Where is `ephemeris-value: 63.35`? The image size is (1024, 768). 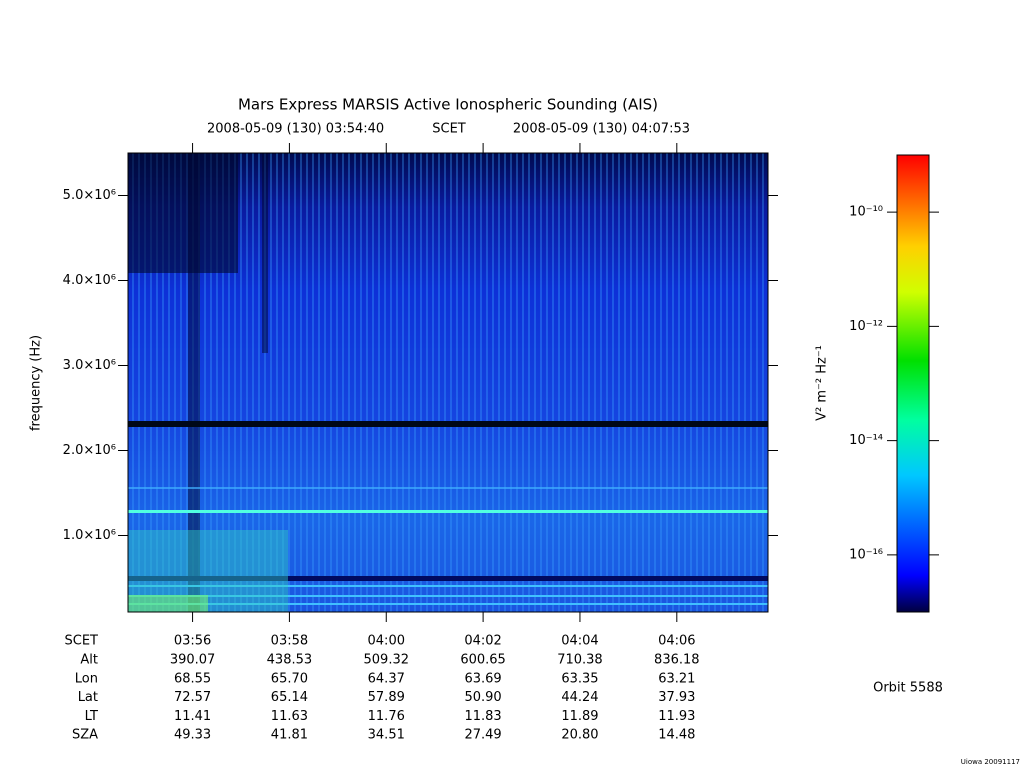
ephemeris-value: 63.35 is located at coordinates (579, 678).